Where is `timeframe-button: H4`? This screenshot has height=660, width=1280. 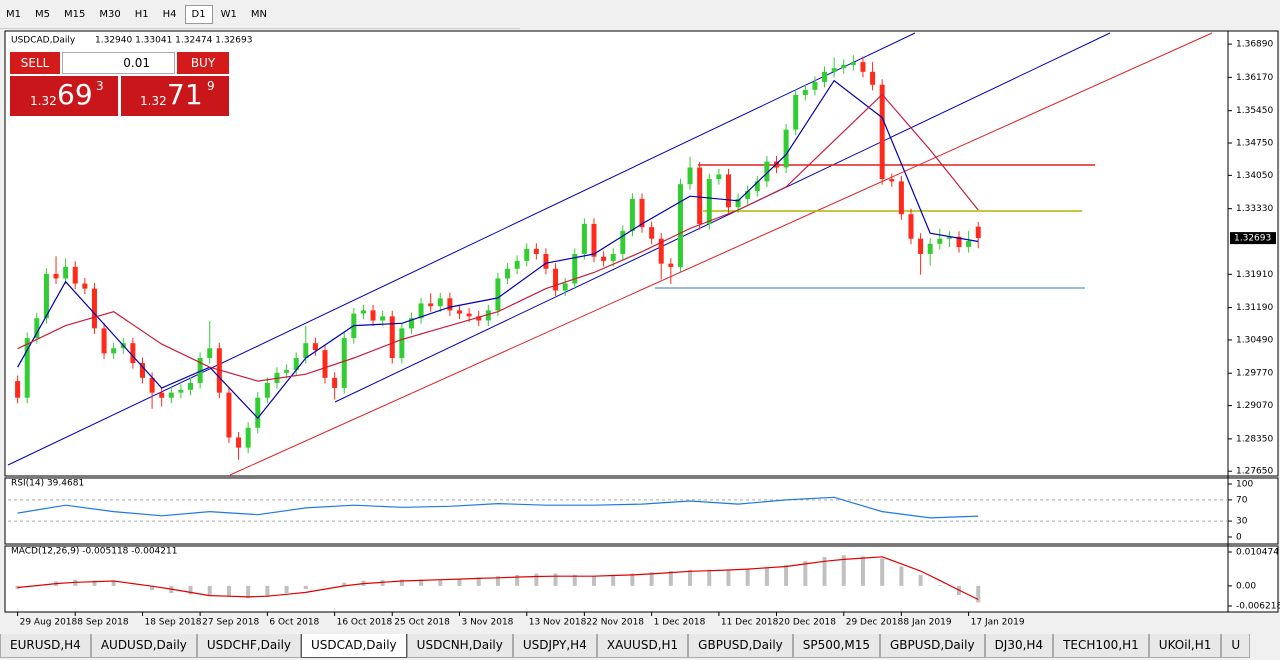 timeframe-button: H4 is located at coordinates (169, 14).